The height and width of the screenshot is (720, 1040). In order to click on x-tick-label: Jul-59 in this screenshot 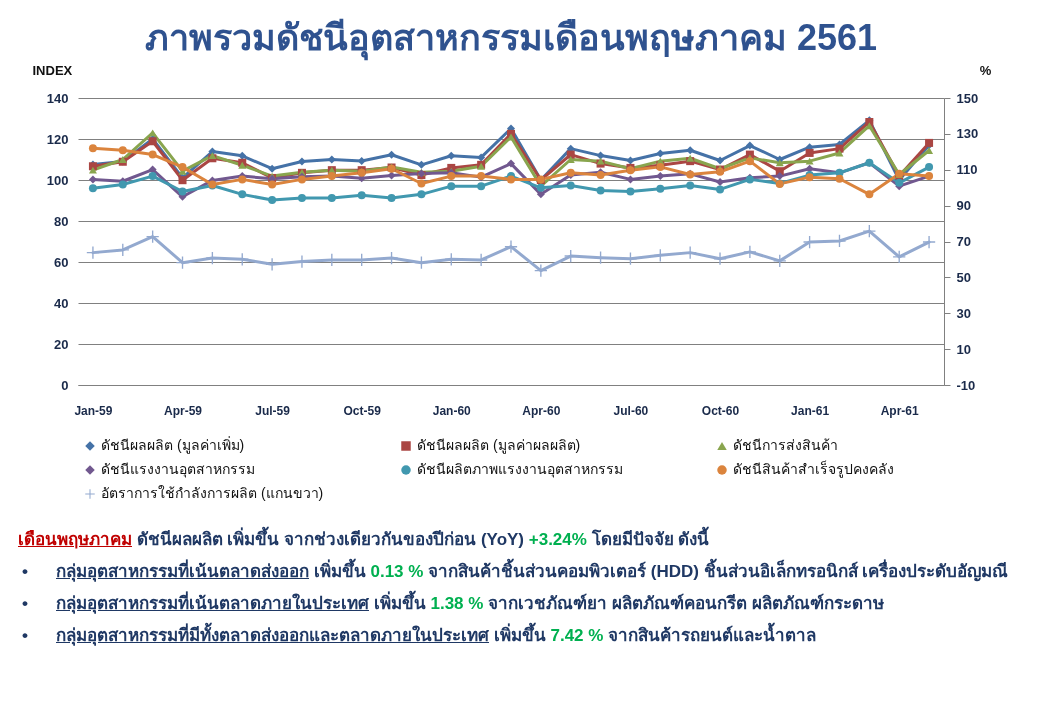, I will do `click(273, 410)`.